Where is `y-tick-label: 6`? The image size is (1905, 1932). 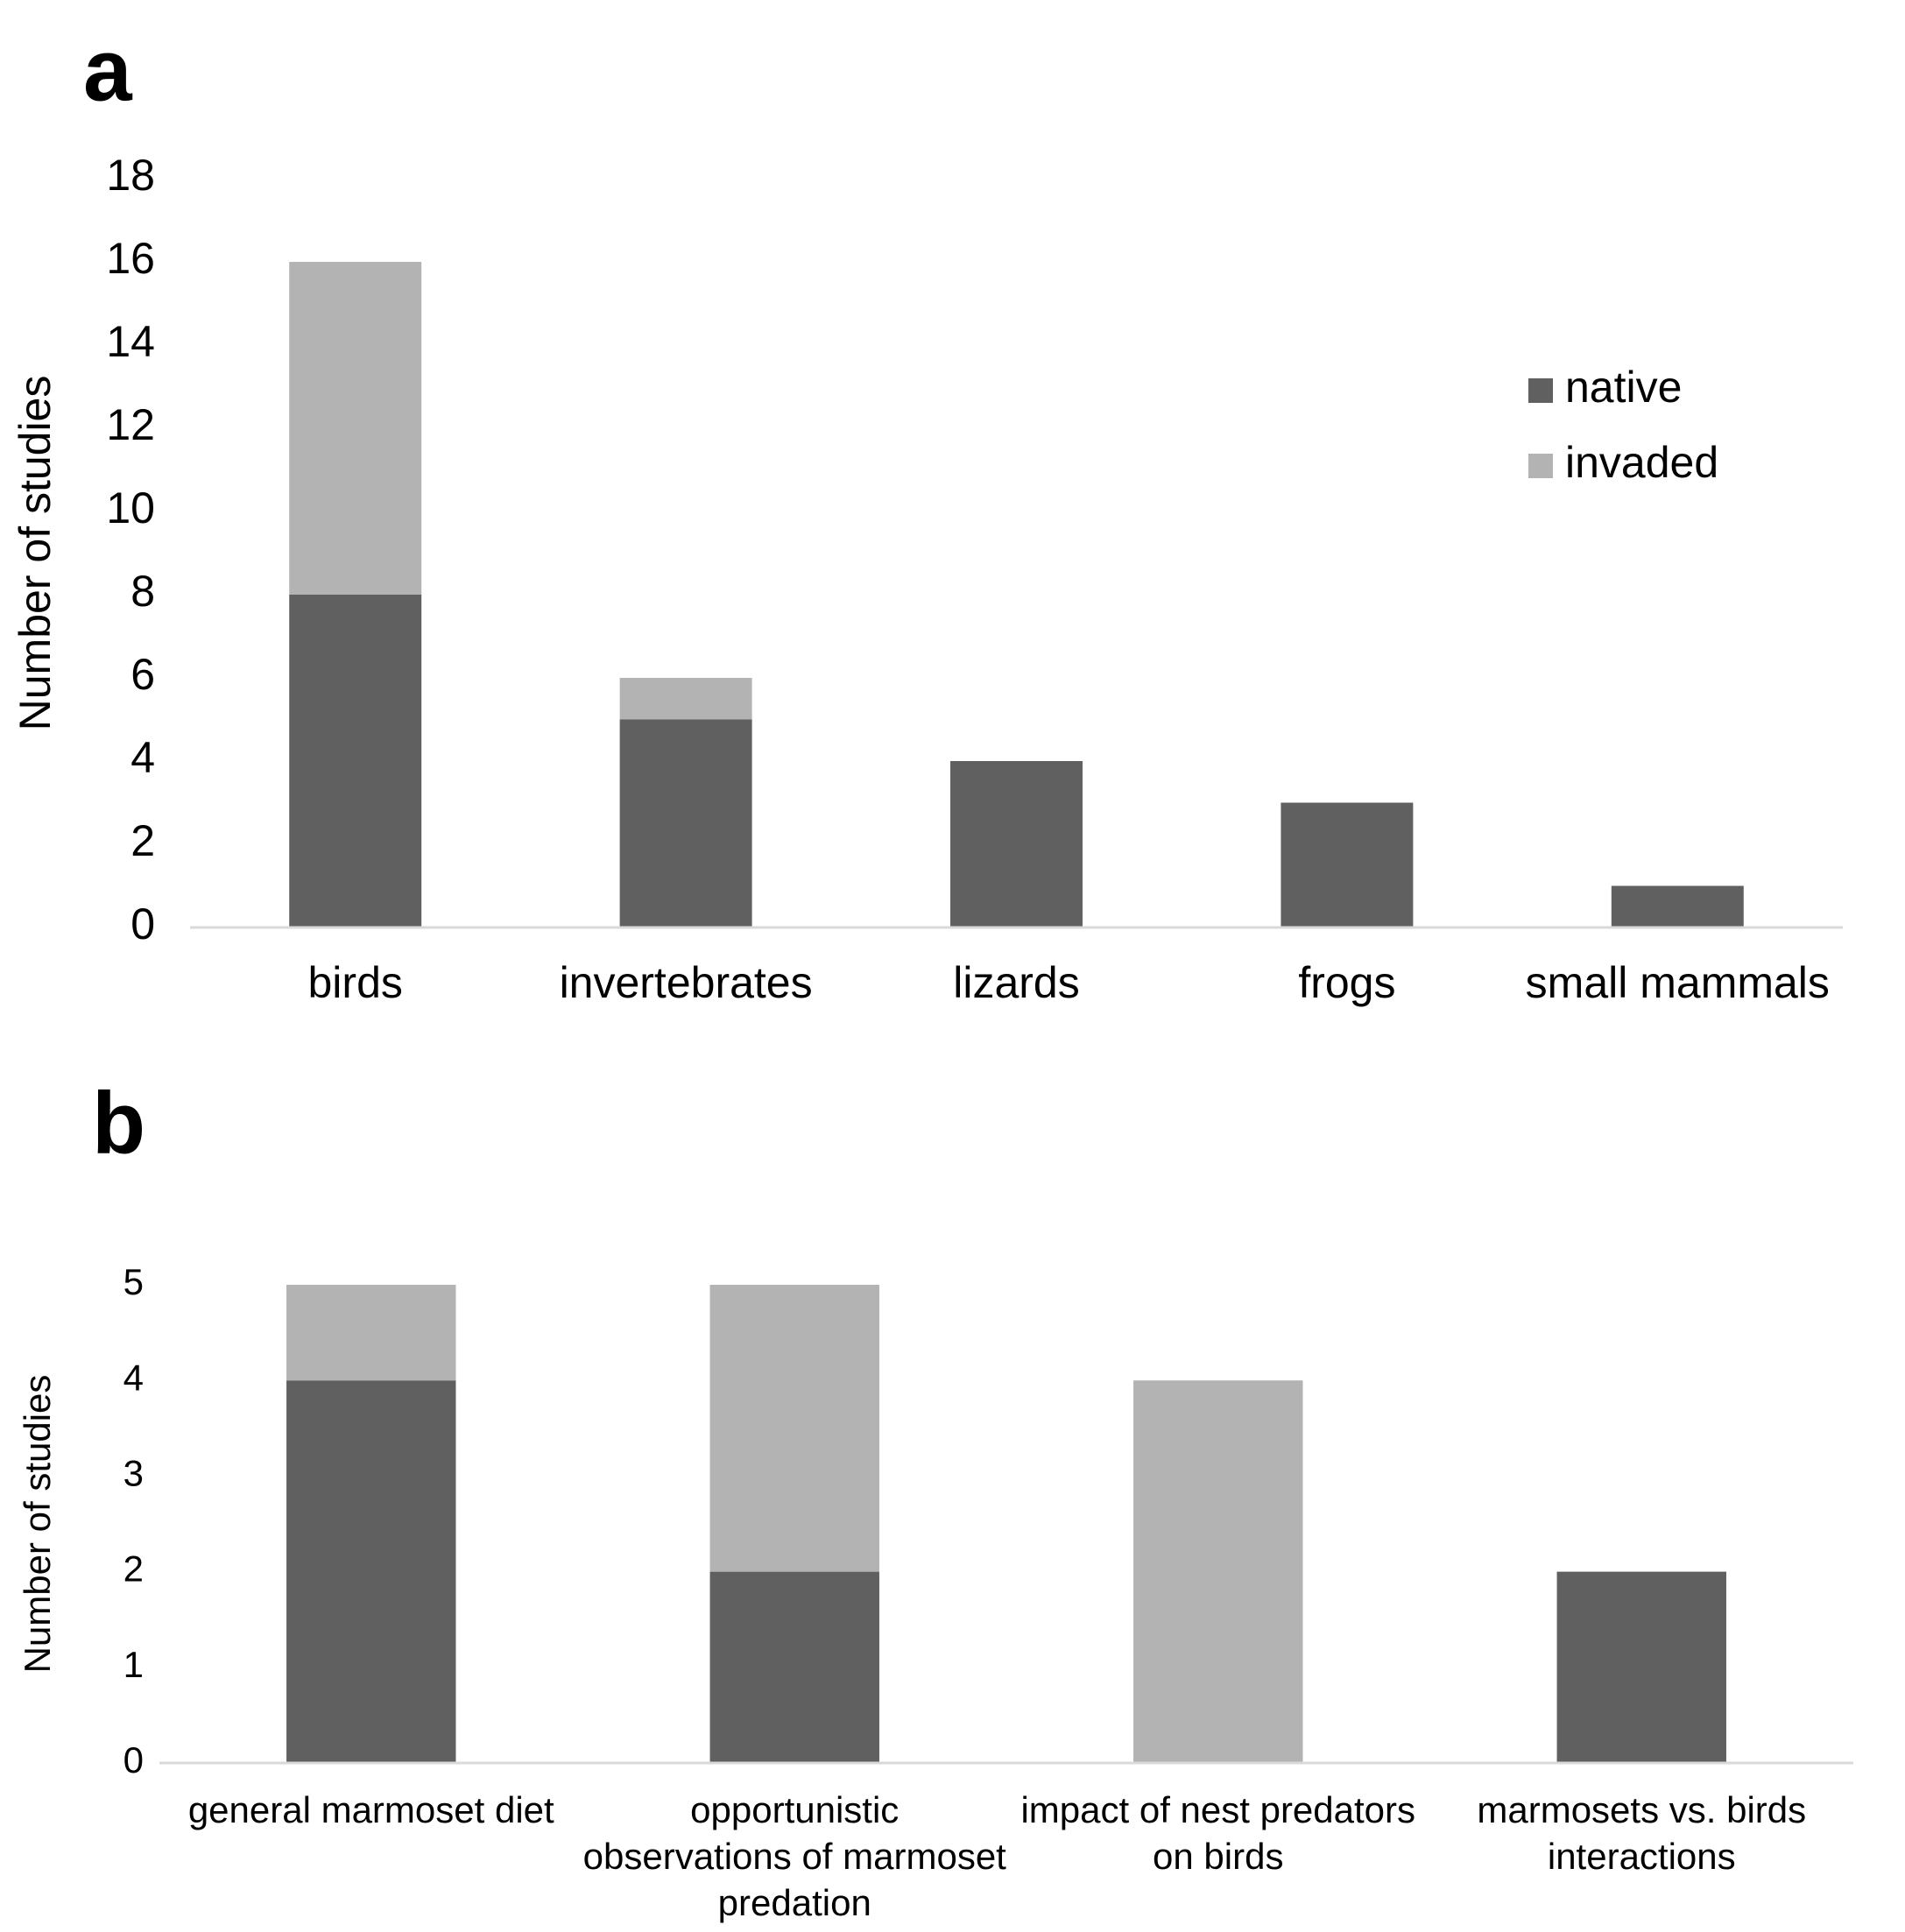 y-tick-label: 6 is located at coordinates (143, 674).